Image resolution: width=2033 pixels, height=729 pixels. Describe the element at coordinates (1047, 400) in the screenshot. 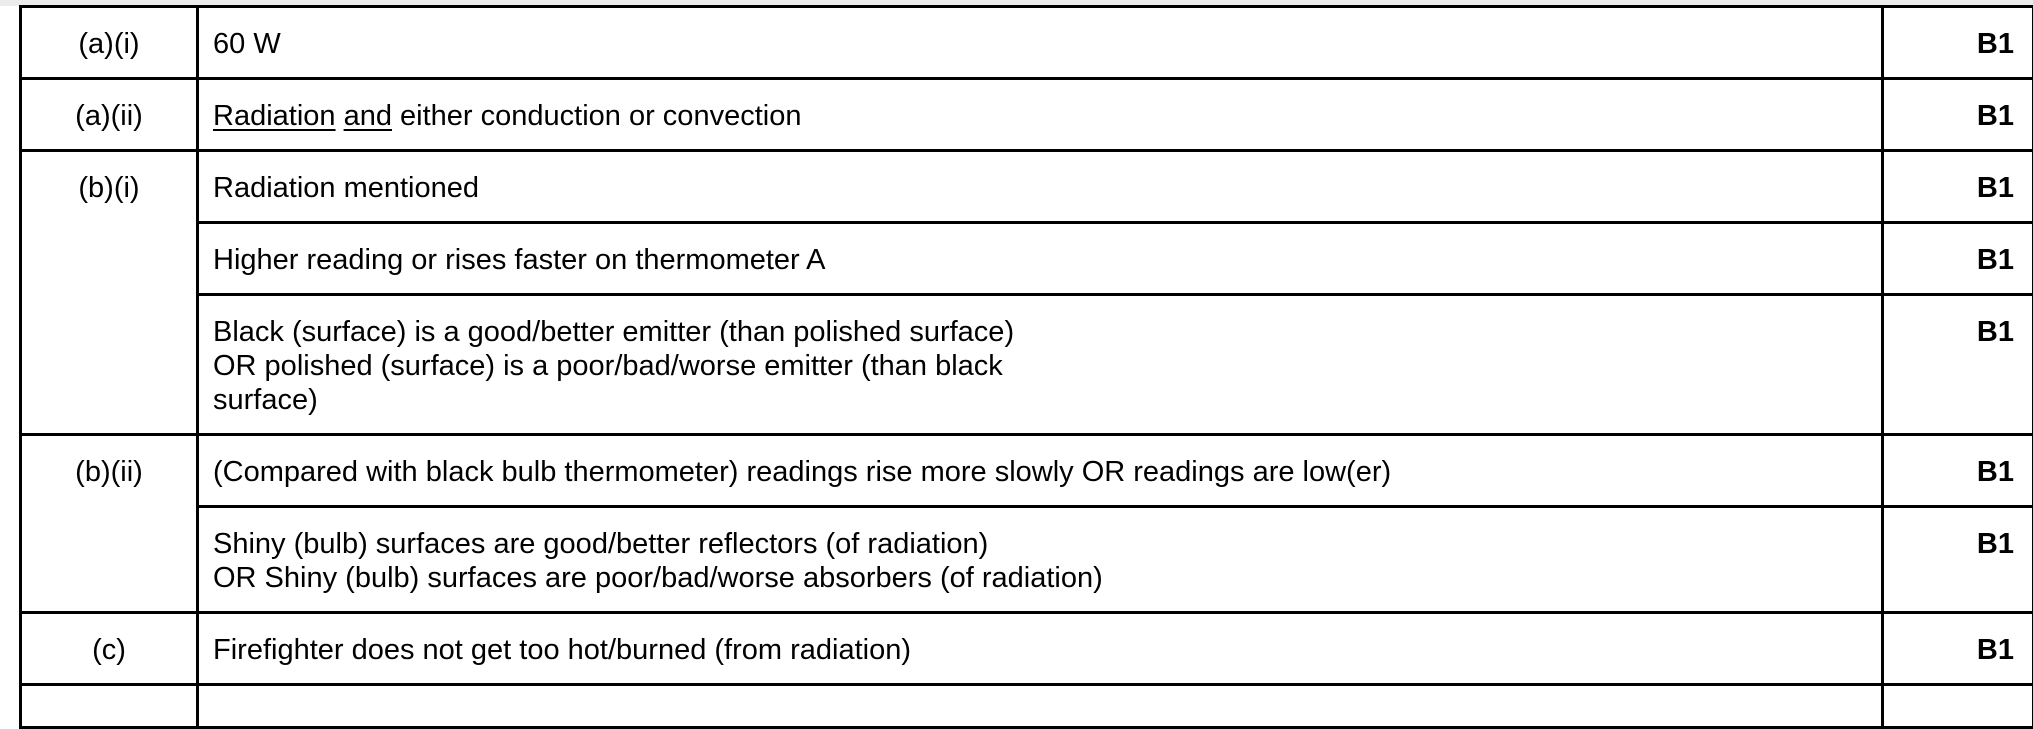

I see `answer-line: surface)` at that location.